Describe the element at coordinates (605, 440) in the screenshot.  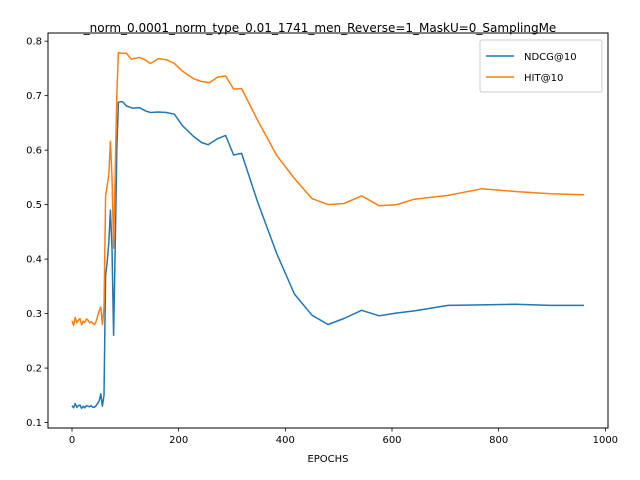
I see `x-tick-label: 1000` at that location.